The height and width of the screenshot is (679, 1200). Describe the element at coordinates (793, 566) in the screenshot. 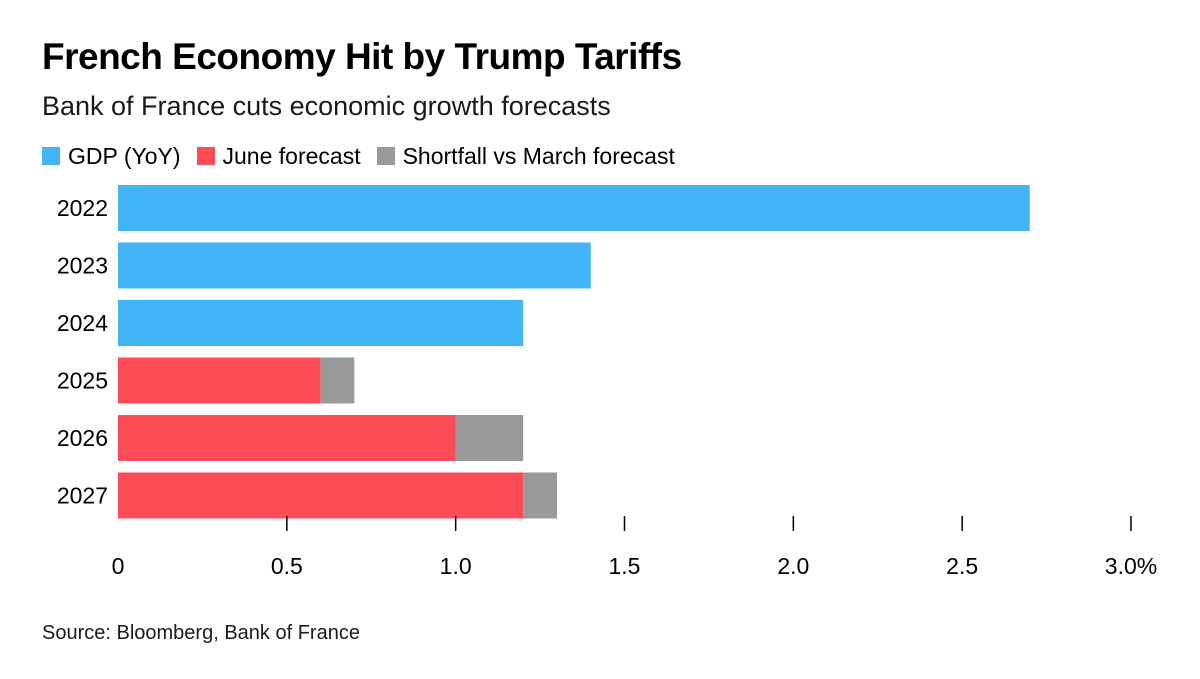

I see `x-tick-label-2.0: 2.0` at that location.